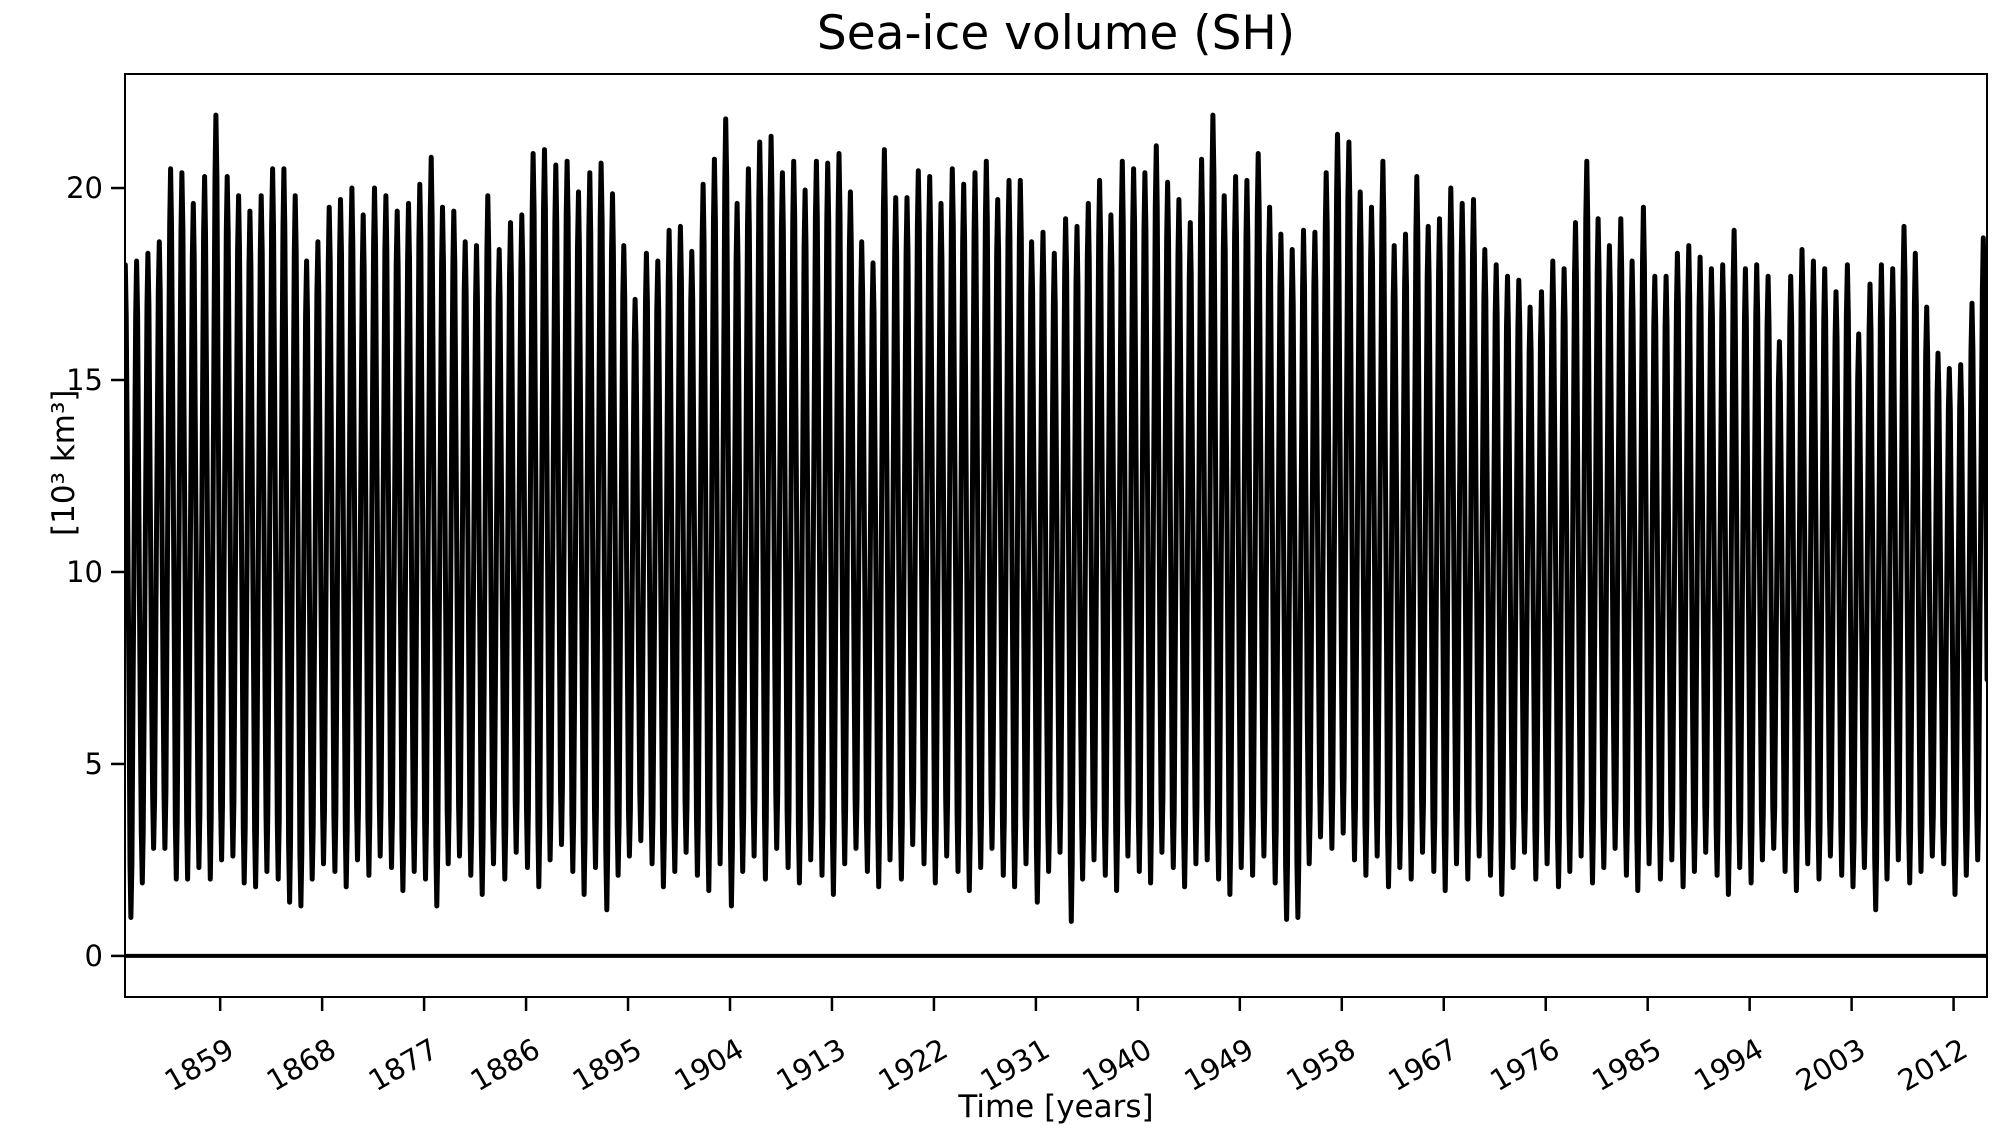  Describe the element at coordinates (1056, 1107) in the screenshot. I see `x-axis-label: Time [years]` at that location.